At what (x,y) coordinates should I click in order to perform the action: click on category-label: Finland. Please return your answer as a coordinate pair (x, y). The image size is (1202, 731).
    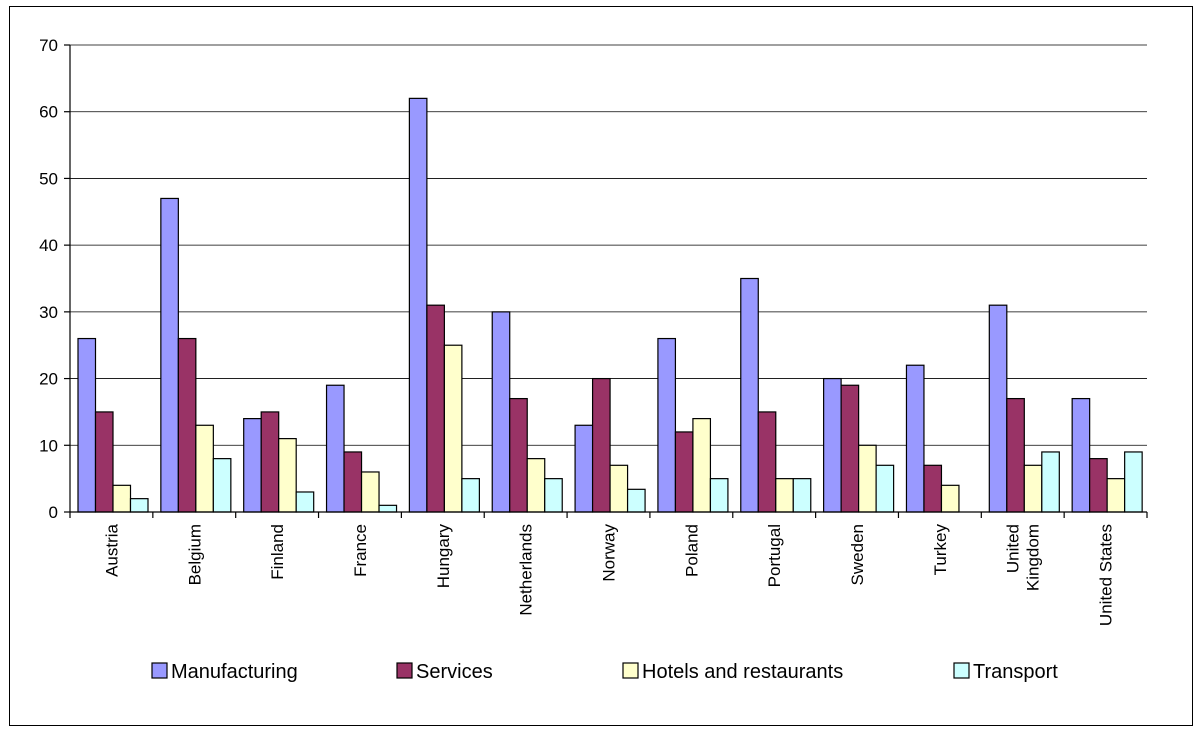
    Looking at the image, I should click on (277, 552).